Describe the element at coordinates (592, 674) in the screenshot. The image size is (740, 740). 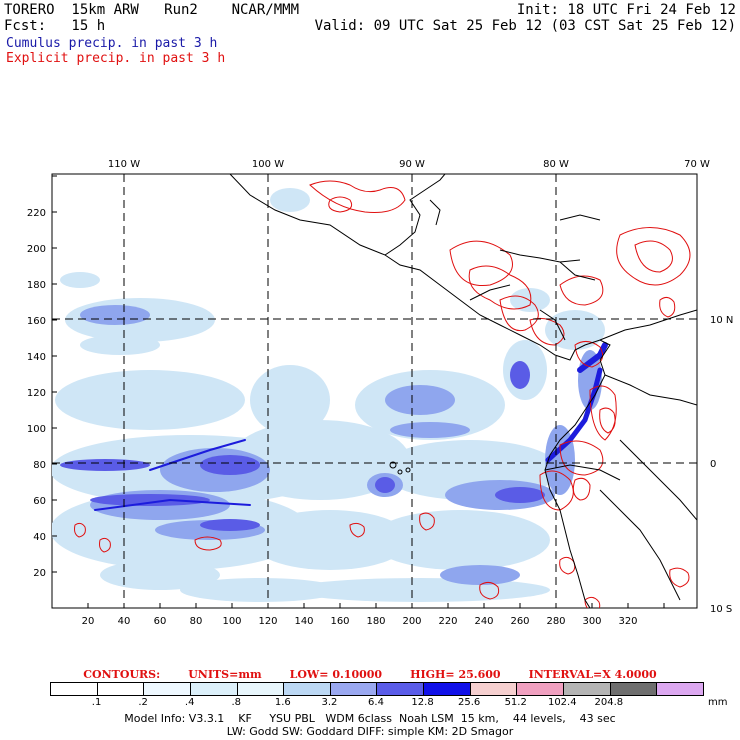
I see `contours-interval: INTERVAL=X 4.0000` at that location.